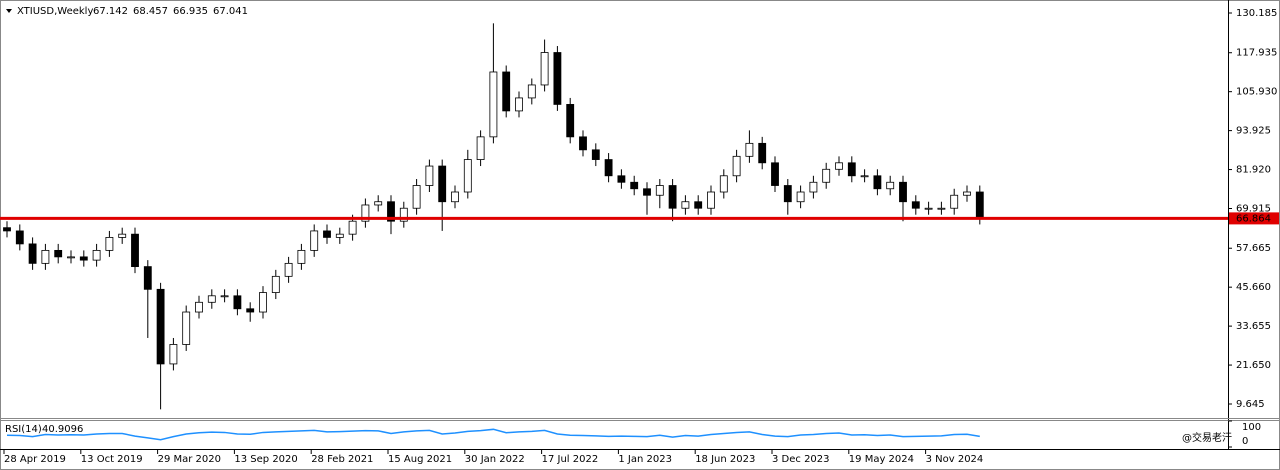 The width and height of the screenshot is (1280, 470). What do you see at coordinates (265, 459) in the screenshot?
I see `x-tick-label: 13 Sep 2020` at bounding box center [265, 459].